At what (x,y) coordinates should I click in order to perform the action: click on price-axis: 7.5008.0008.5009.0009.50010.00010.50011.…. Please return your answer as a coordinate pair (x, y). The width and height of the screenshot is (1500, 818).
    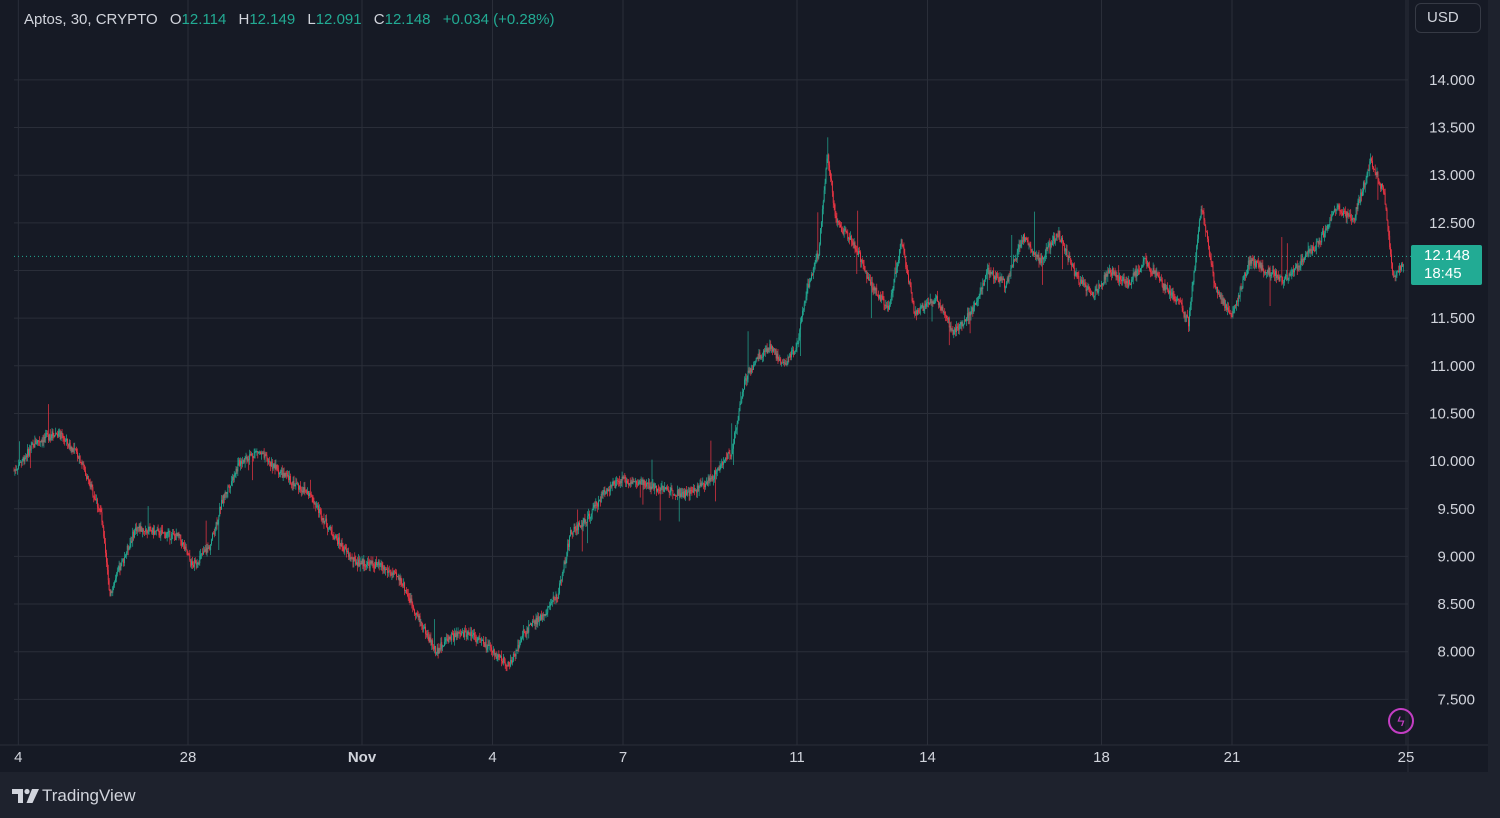
    Looking at the image, I should click on (1452, 390).